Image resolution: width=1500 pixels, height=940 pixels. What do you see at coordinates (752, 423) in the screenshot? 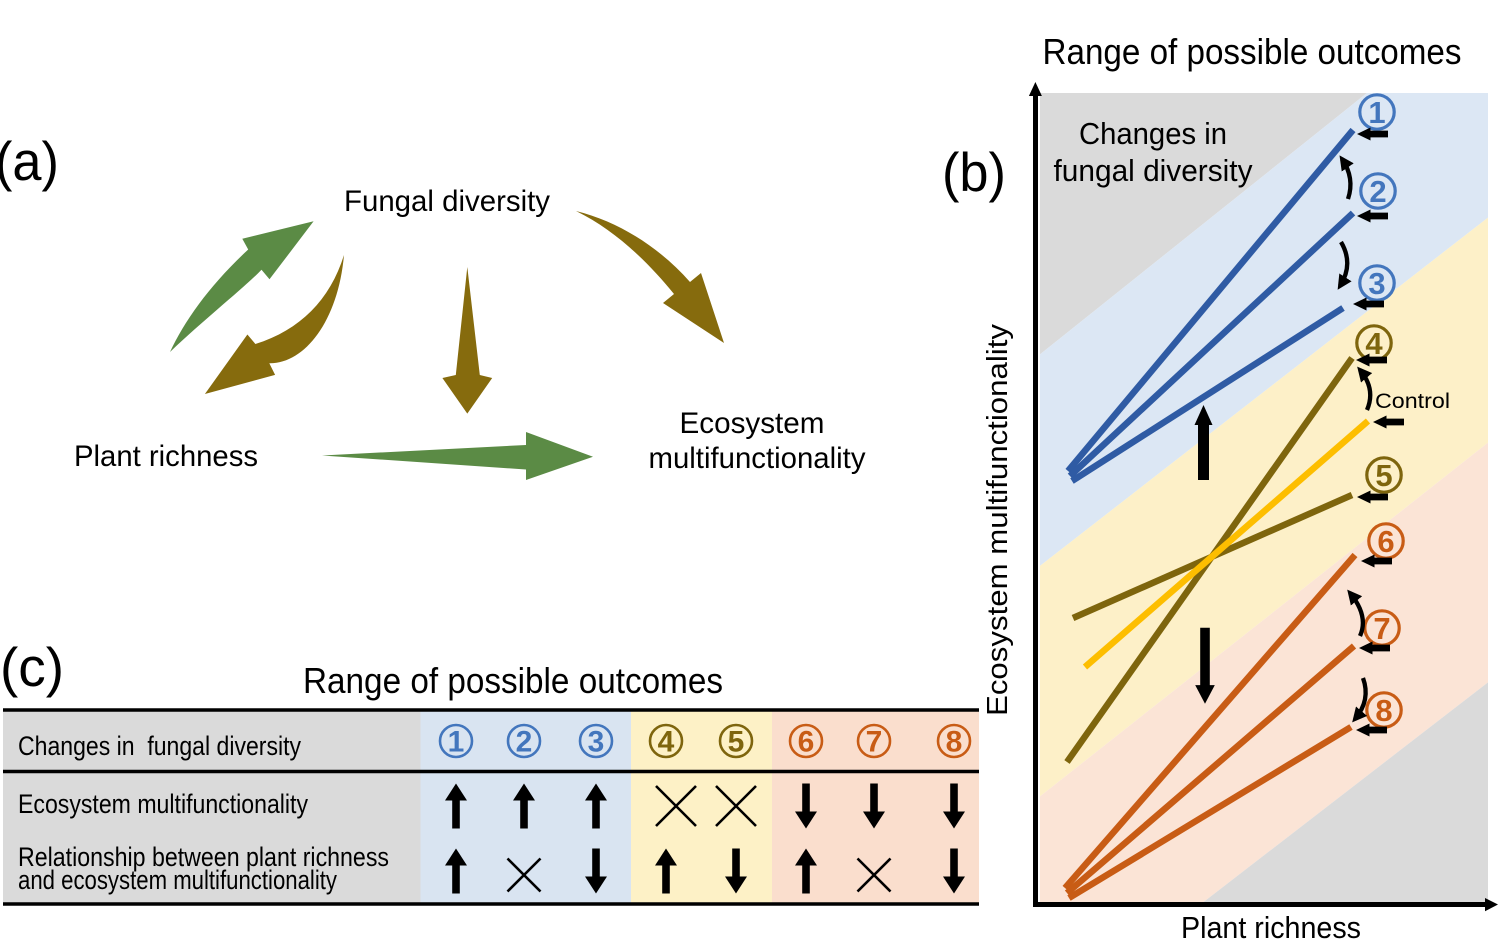
I see `svg-text: Ecosystem` at bounding box center [752, 423].